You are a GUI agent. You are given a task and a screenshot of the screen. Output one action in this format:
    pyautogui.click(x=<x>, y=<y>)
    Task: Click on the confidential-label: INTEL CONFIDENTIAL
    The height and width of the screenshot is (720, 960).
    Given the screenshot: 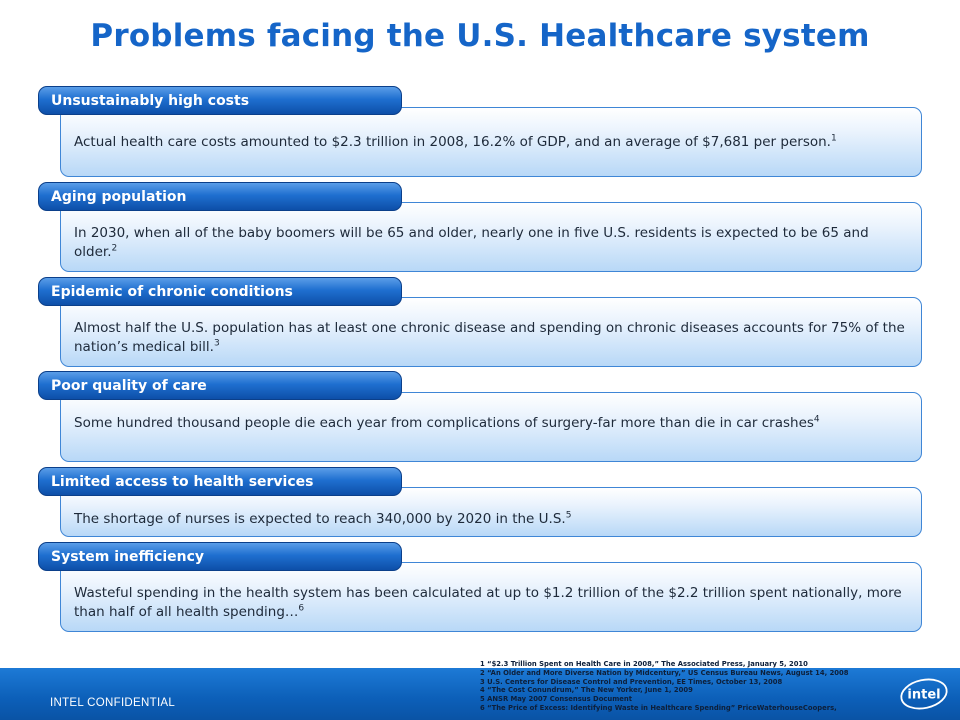 What is the action you would take?
    pyautogui.click(x=113, y=703)
    